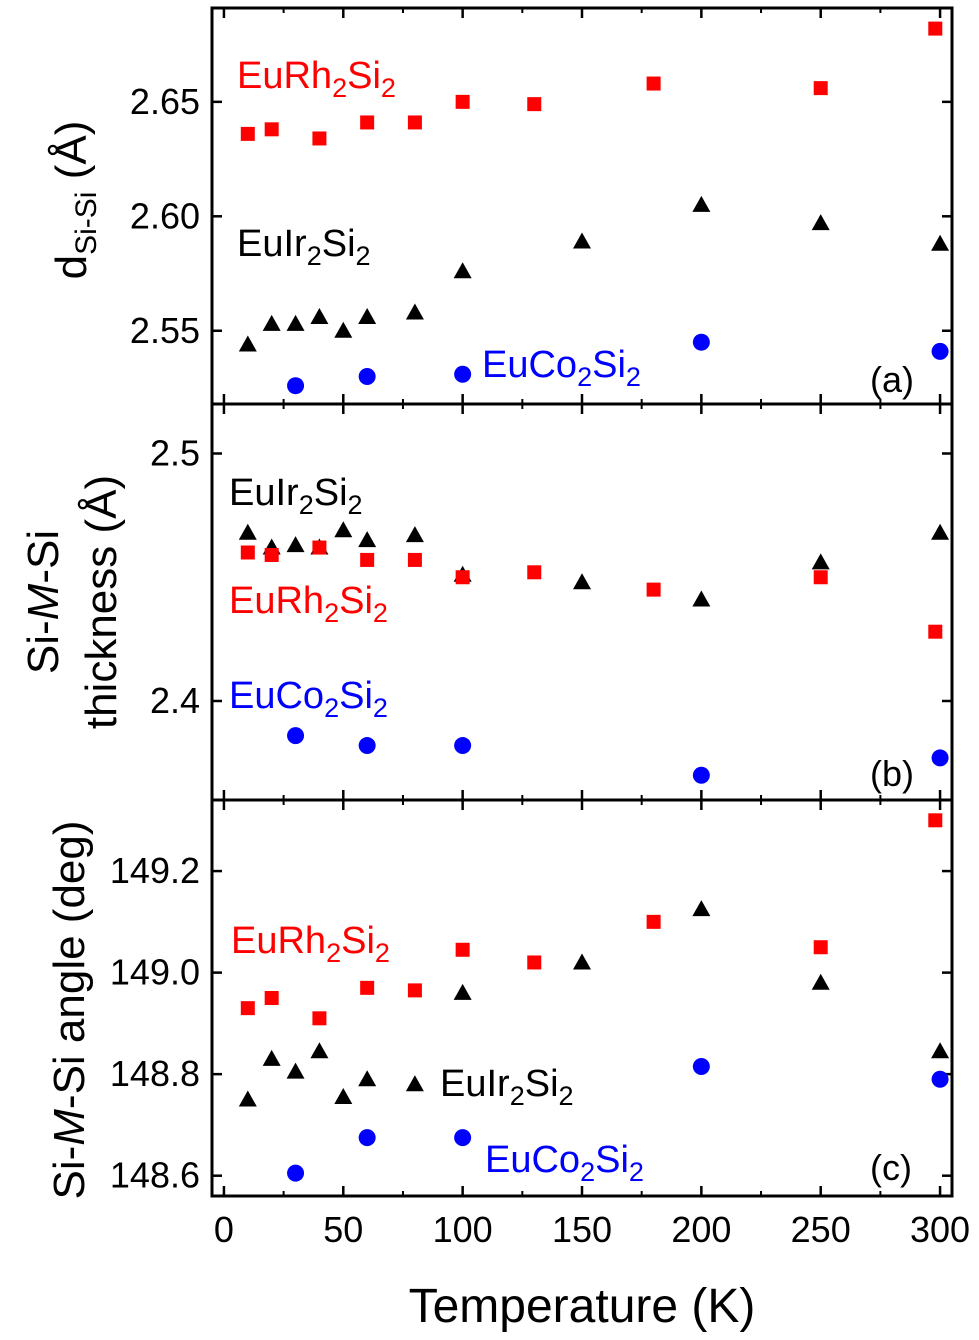  What do you see at coordinates (308, 604) in the screenshot?
I see `series-label-EuRh2Si2: EuRh2Si2` at bounding box center [308, 604].